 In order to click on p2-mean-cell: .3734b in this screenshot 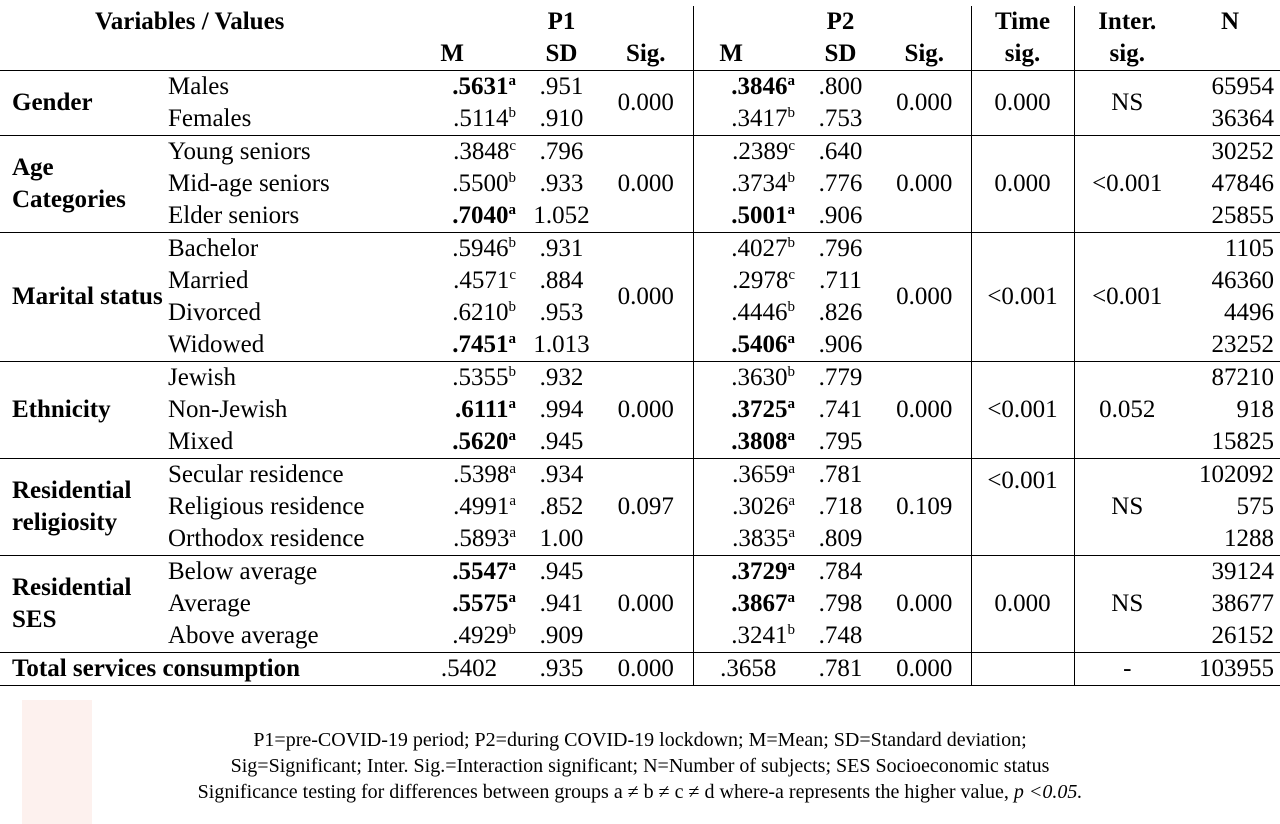, I will do `click(748, 184)`.